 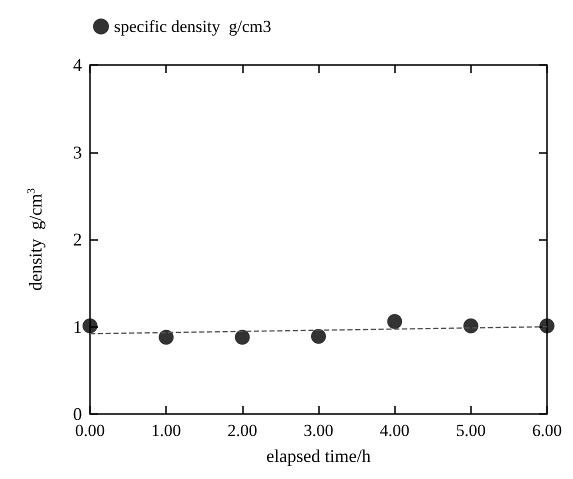 I want to click on x-tick-label: 1.00, so click(x=166, y=430).